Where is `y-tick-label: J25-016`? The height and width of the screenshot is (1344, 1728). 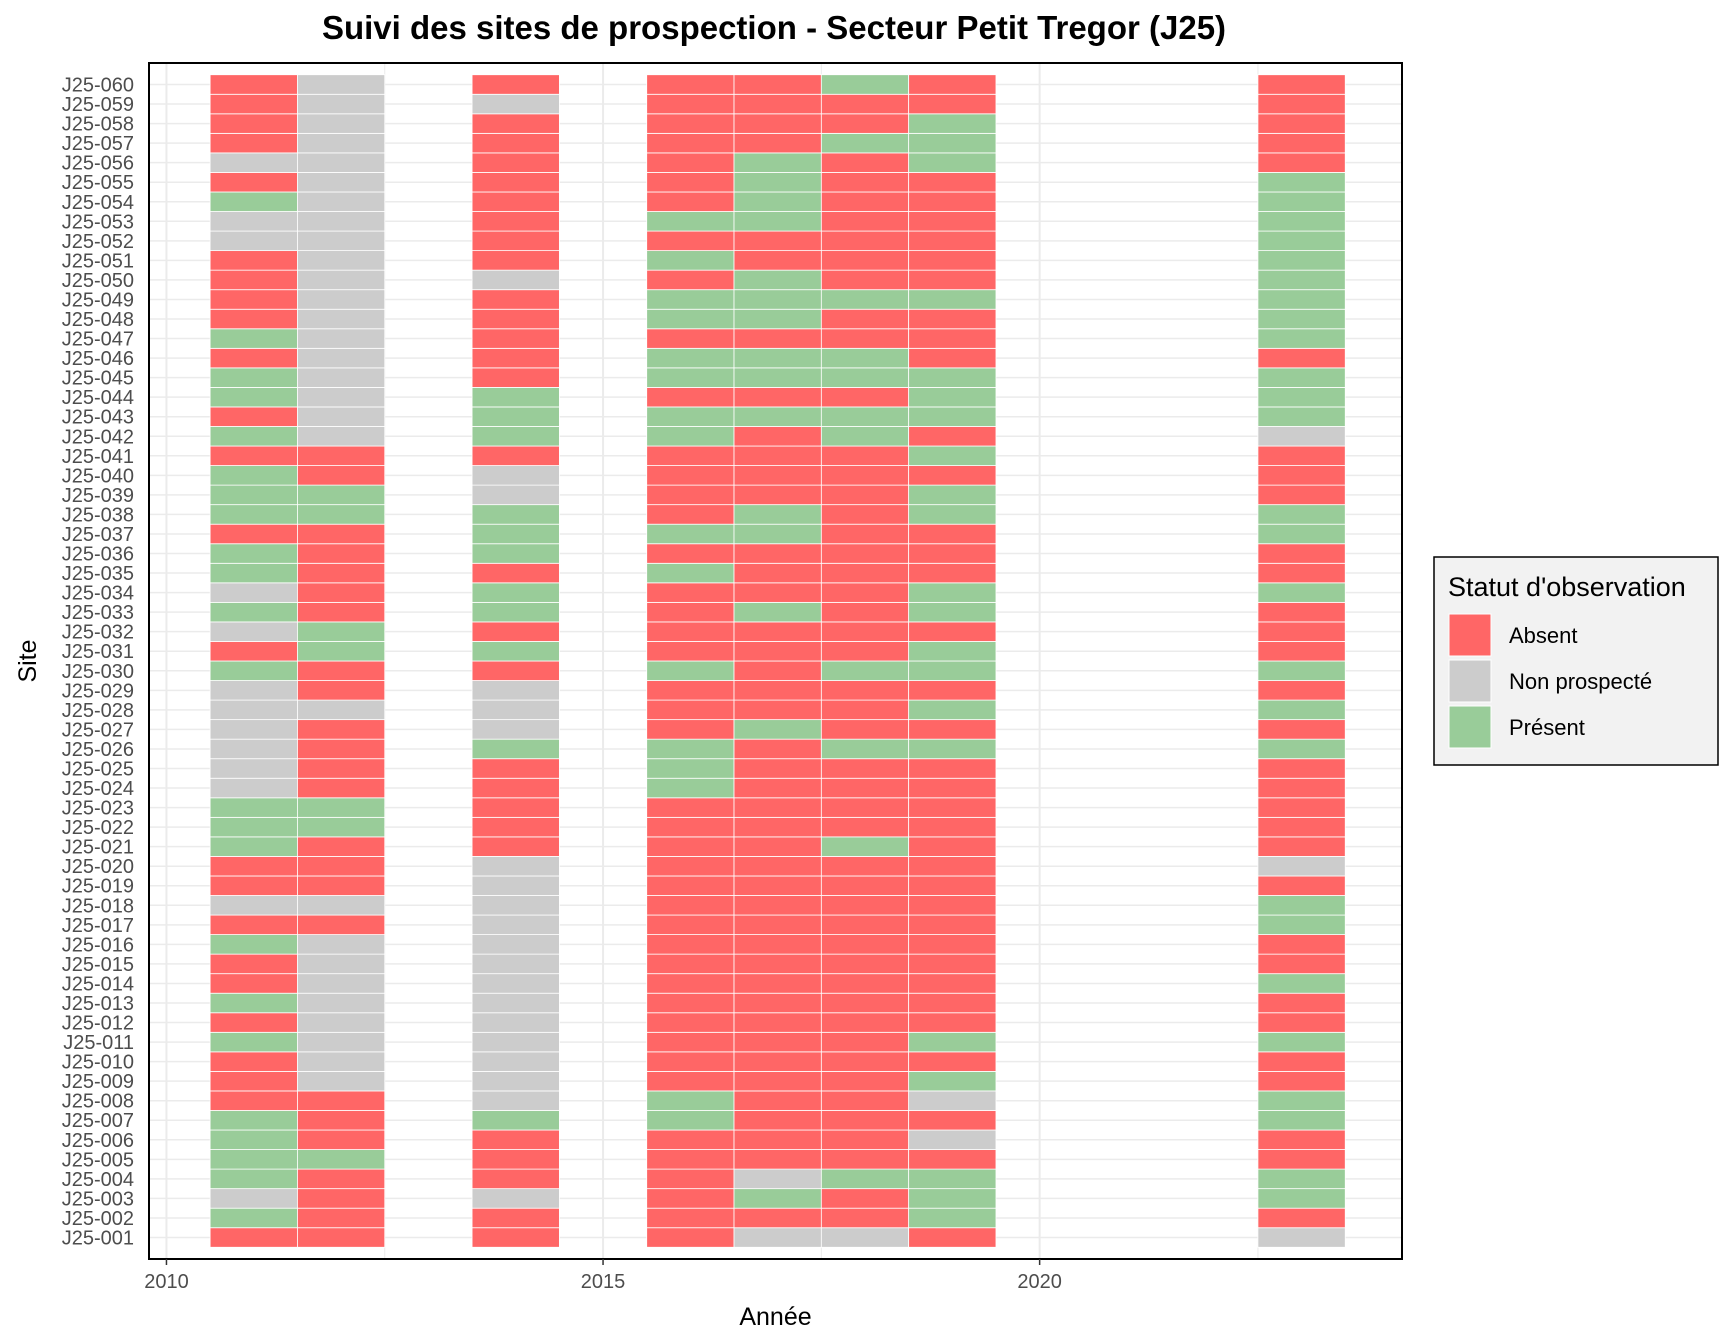 y-tick-label: J25-016 is located at coordinates (98, 945).